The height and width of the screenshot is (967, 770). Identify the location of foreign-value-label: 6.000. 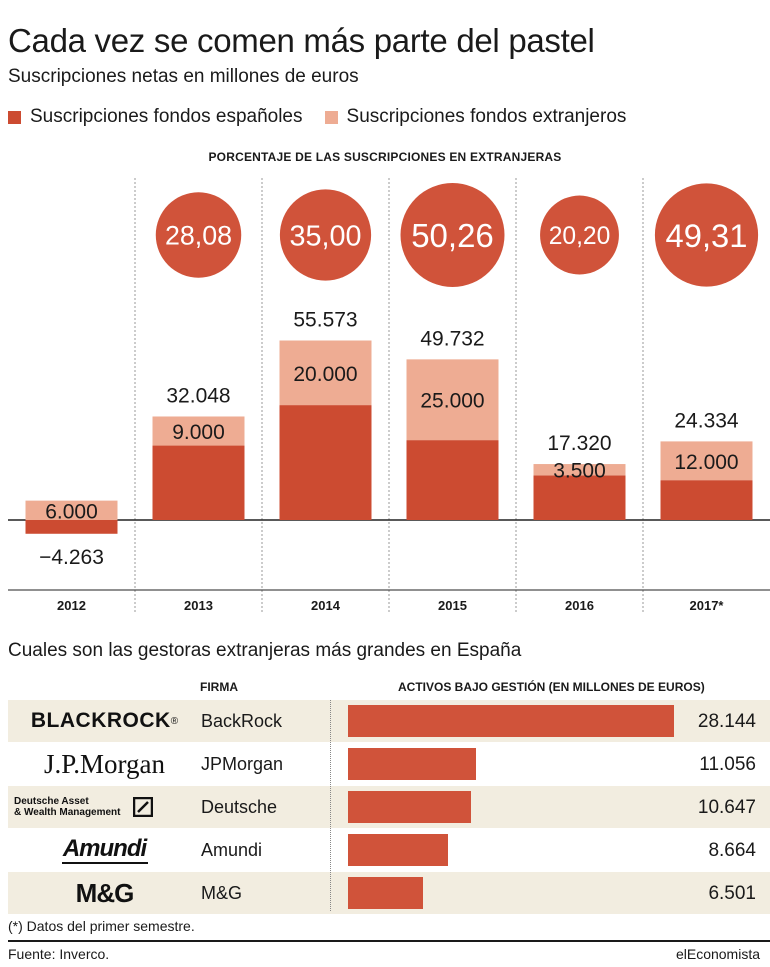
(71, 511).